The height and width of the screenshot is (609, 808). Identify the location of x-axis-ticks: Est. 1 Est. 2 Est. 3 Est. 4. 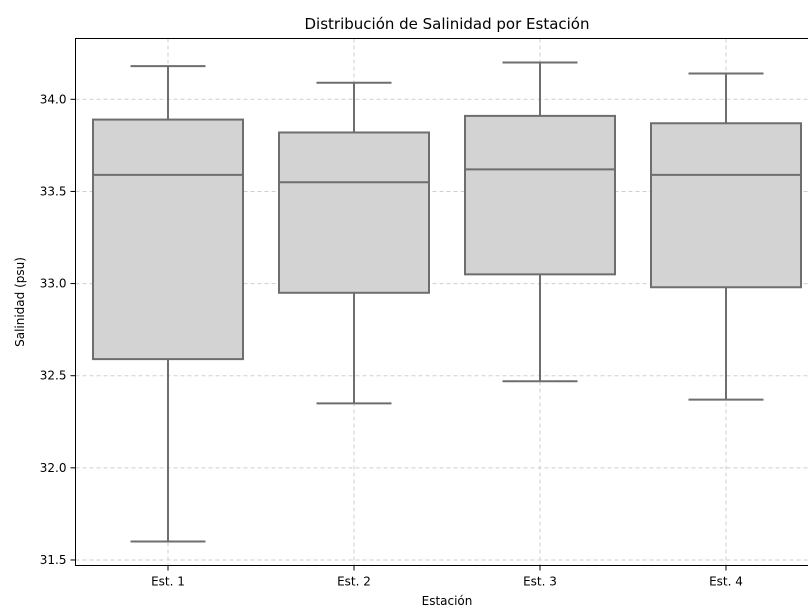
(447, 577).